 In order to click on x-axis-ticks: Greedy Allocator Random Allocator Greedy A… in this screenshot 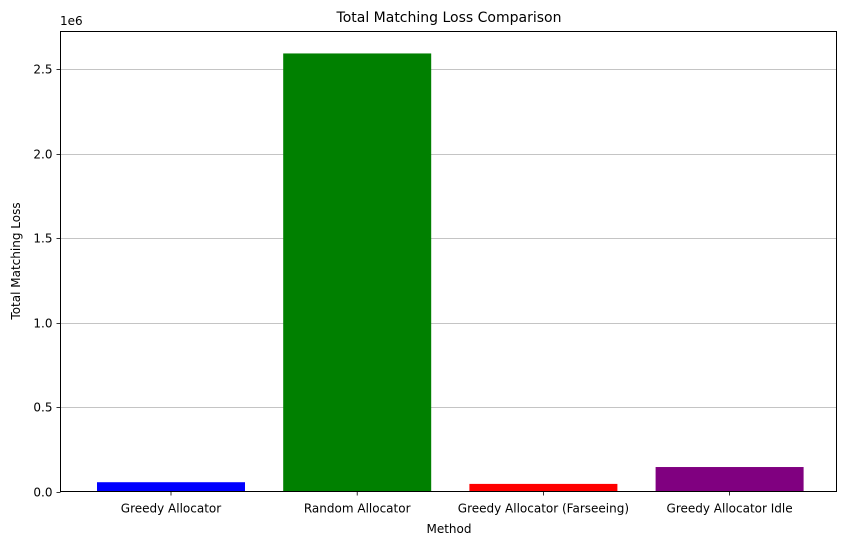, I will do `click(457, 503)`.